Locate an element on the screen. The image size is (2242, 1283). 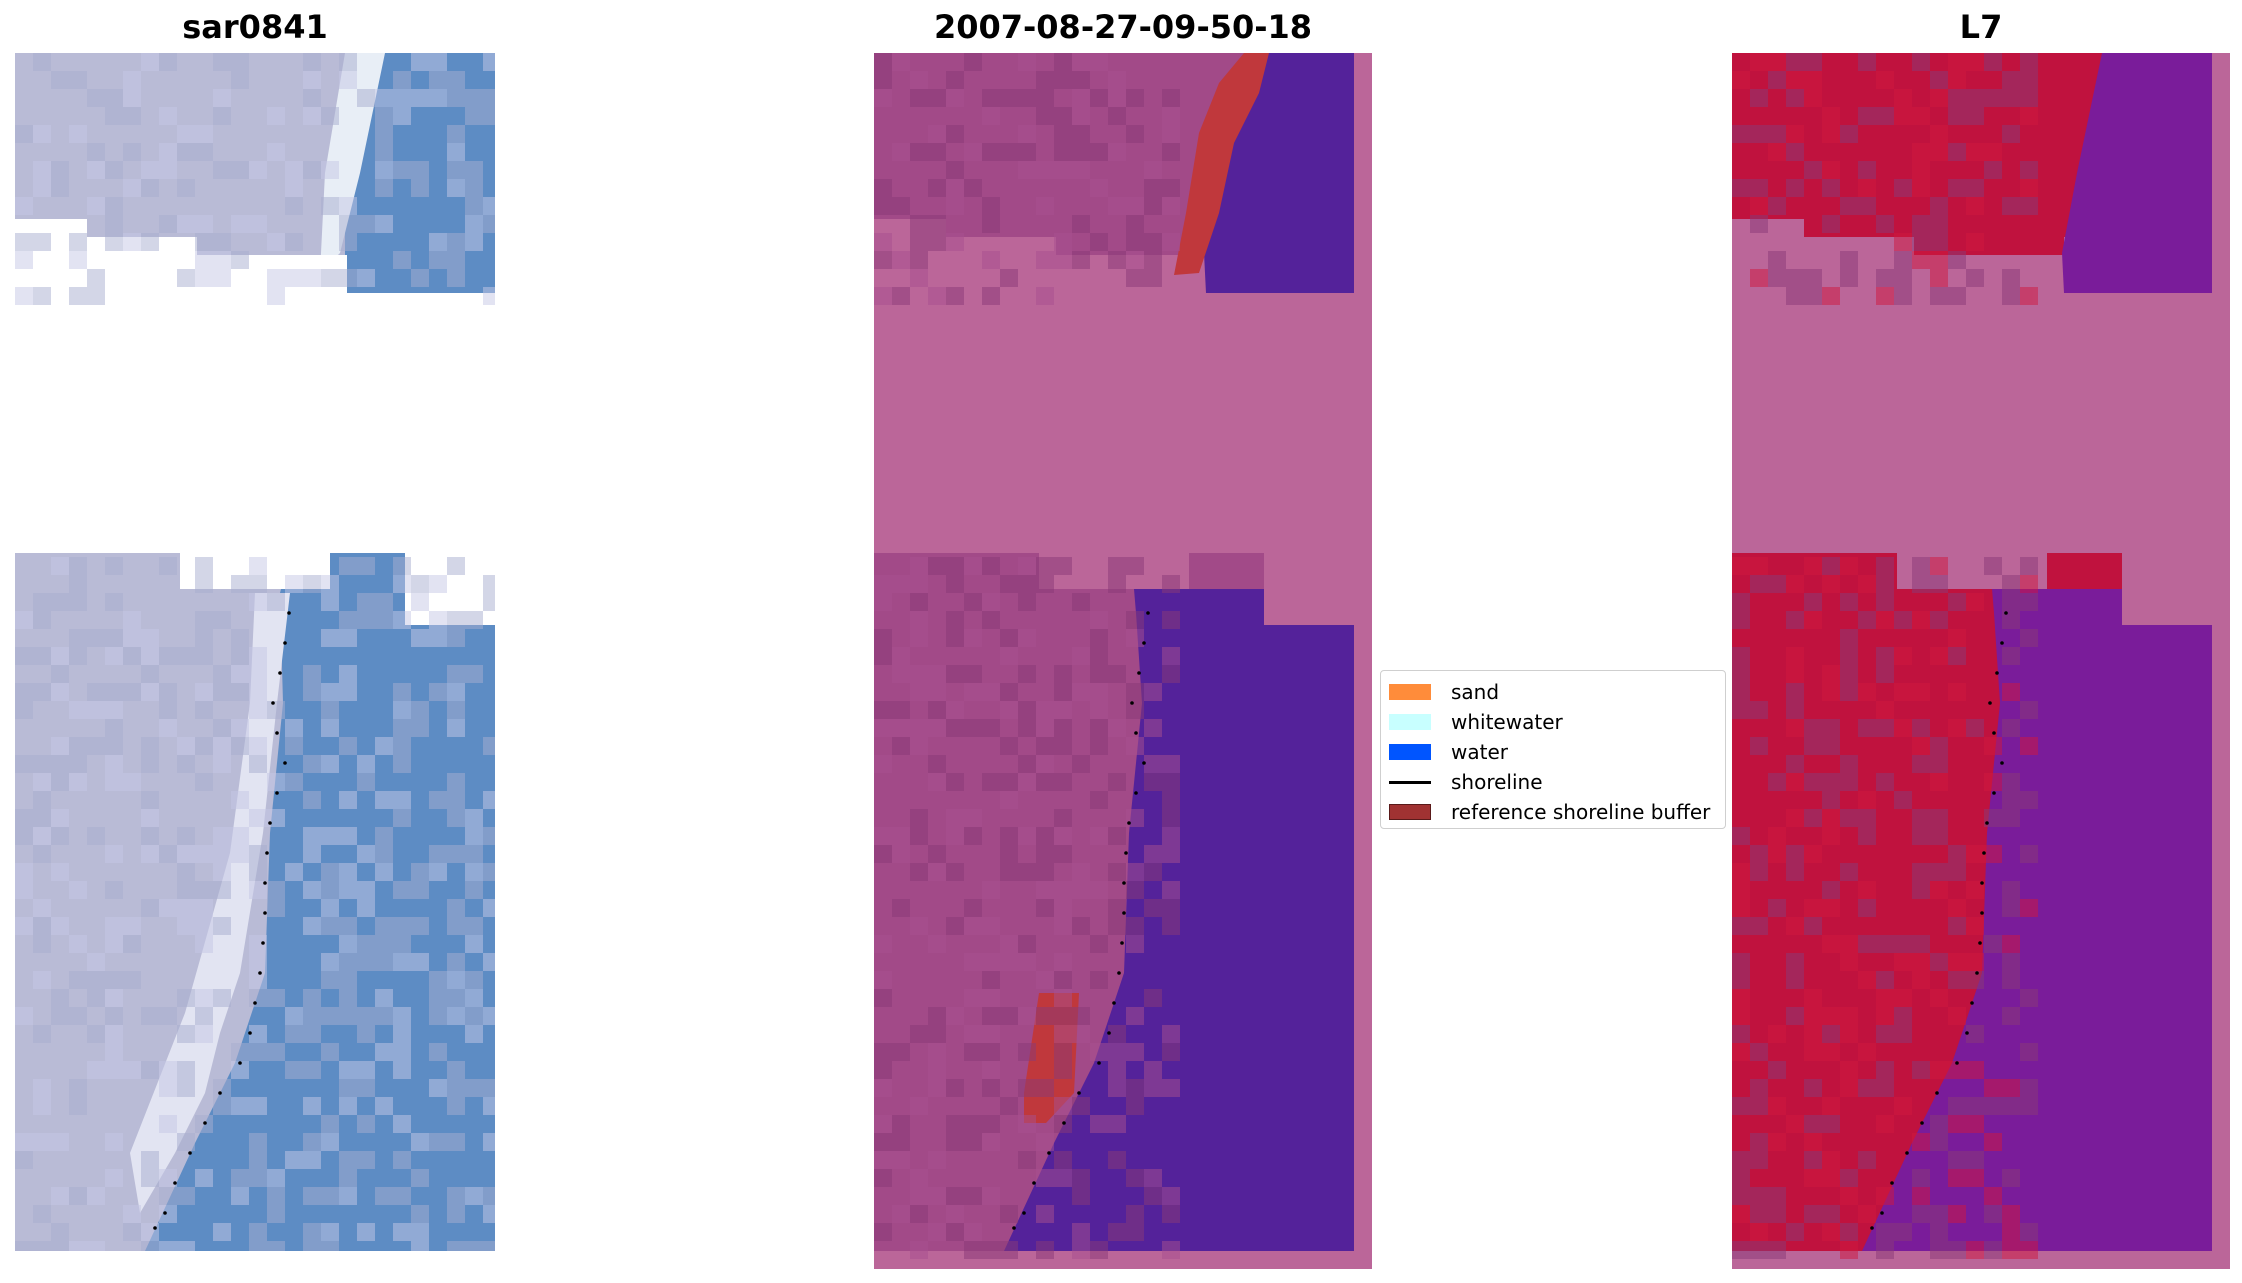
legend-item-shoreline: shoreline is located at coordinates (1553, 782).